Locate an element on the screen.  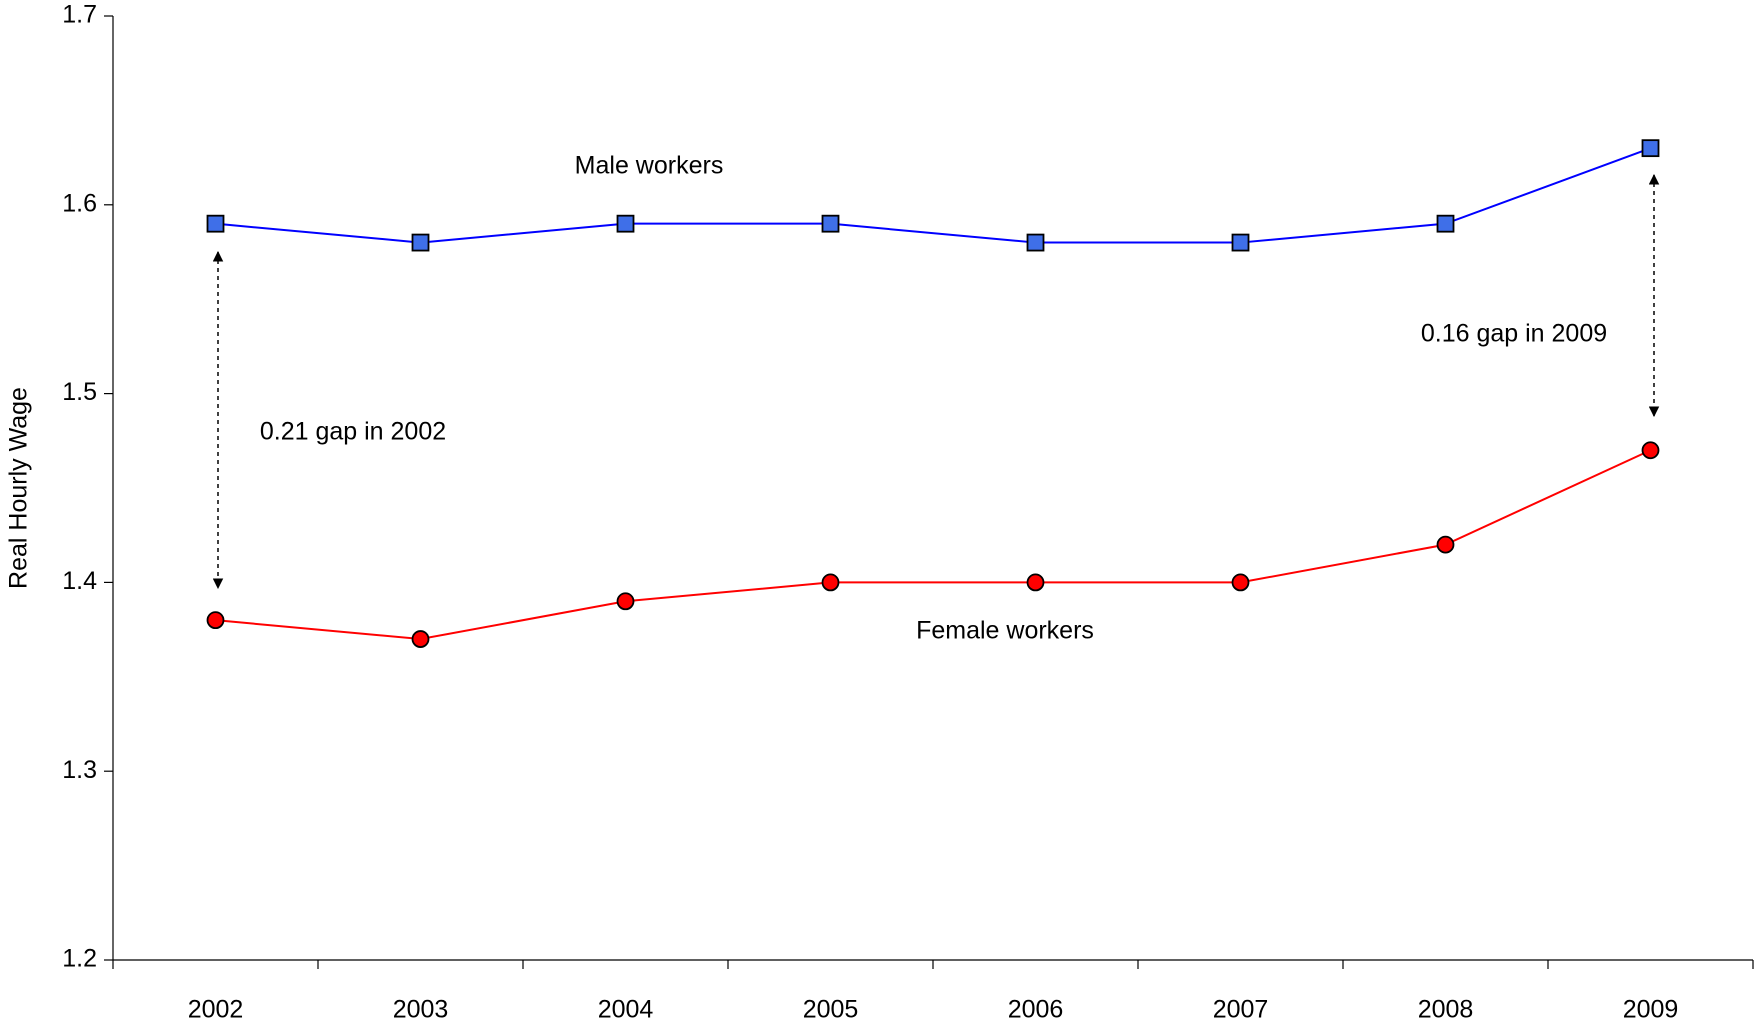
x-tick-label: 2005 is located at coordinates (831, 1010).